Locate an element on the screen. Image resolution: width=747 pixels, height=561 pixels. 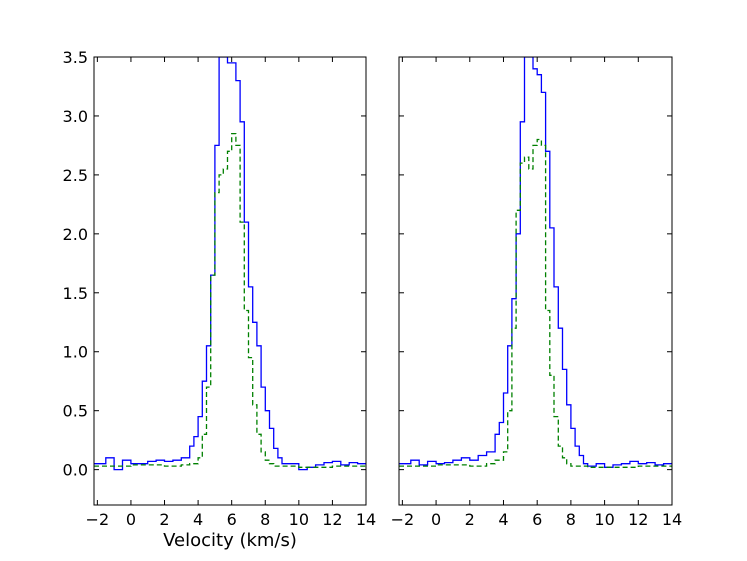
y-tick-label: 1.0 is located at coordinates (75, 352).